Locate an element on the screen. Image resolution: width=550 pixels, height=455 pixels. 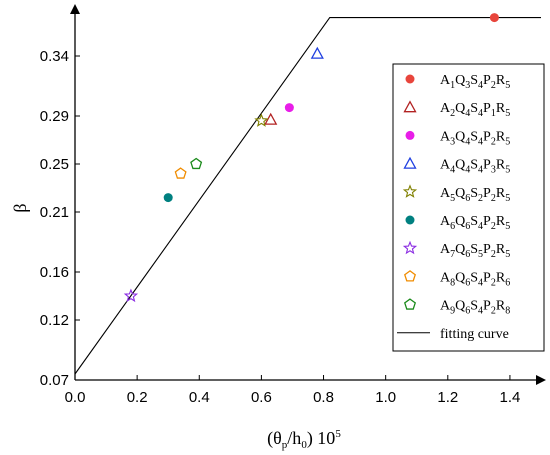
y-tick-label: 0.29 is located at coordinates (54, 116).